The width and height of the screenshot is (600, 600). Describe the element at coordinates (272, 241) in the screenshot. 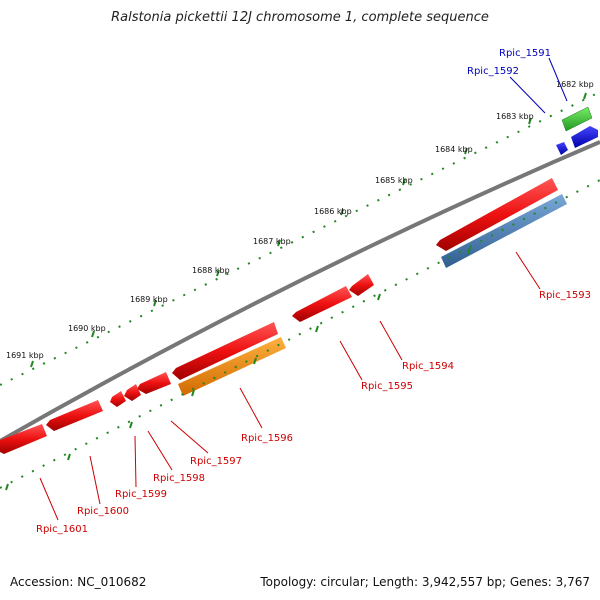

I see `kbp-label-1687: 1687 kbp` at that location.